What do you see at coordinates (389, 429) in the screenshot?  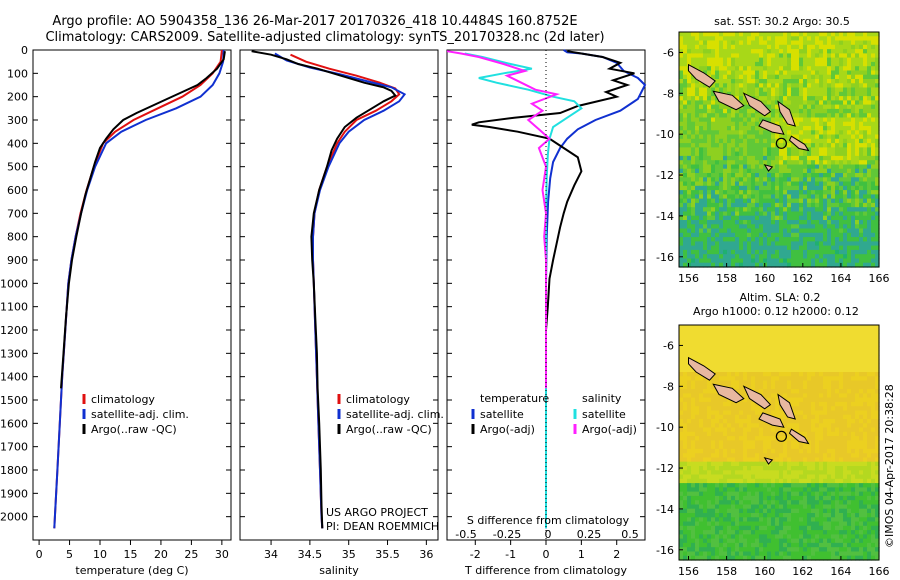 I see `legend-label: Argo(..raw -QC)` at bounding box center [389, 429].